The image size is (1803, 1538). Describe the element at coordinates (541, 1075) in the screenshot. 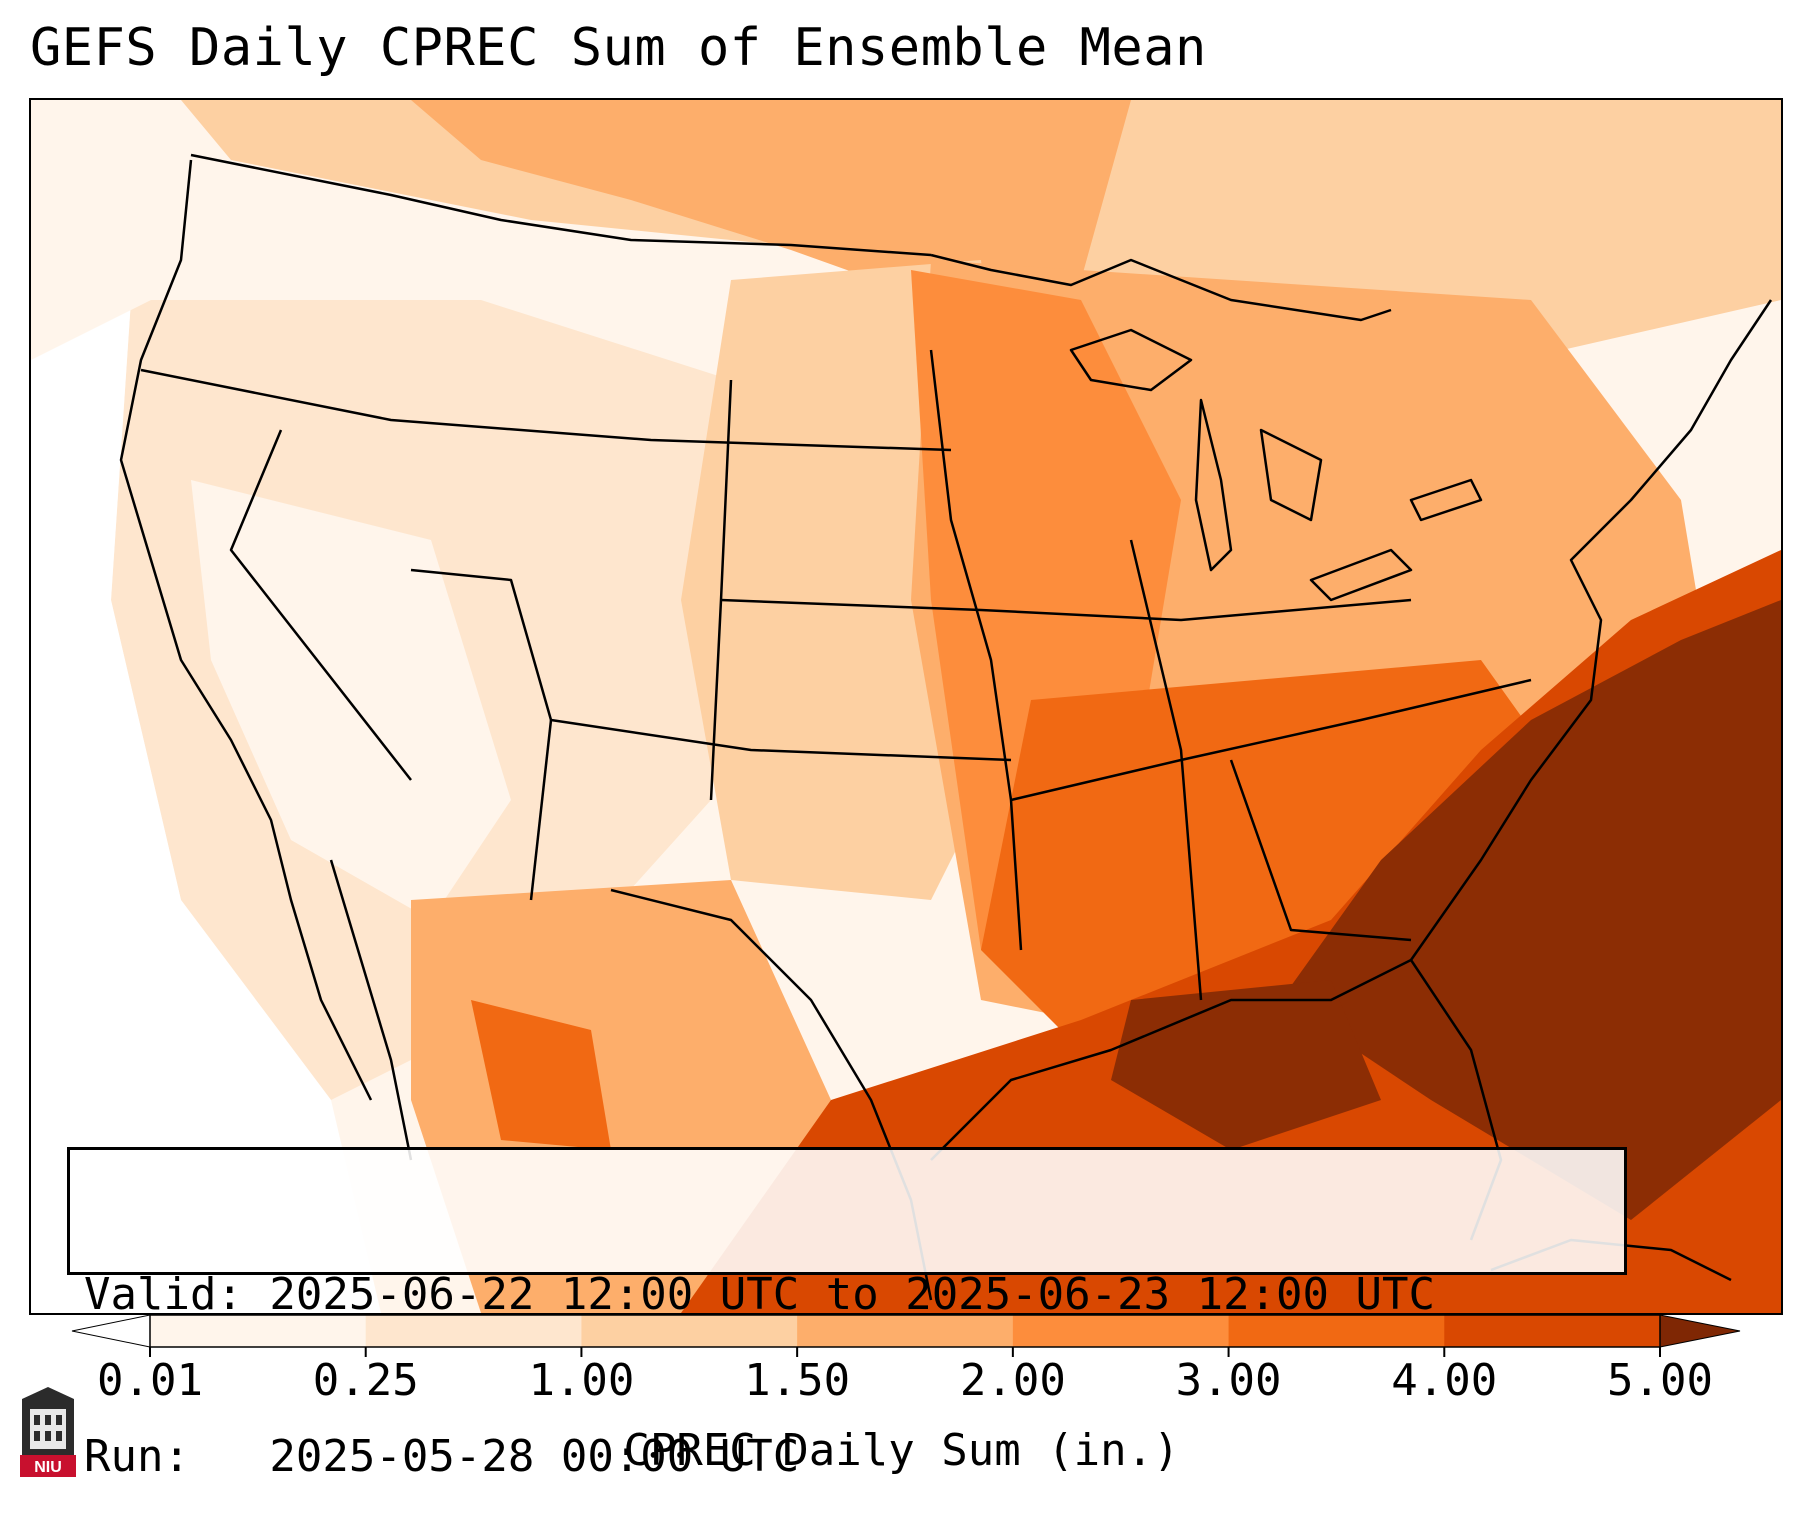

I see `shade-mexico-core` at that location.